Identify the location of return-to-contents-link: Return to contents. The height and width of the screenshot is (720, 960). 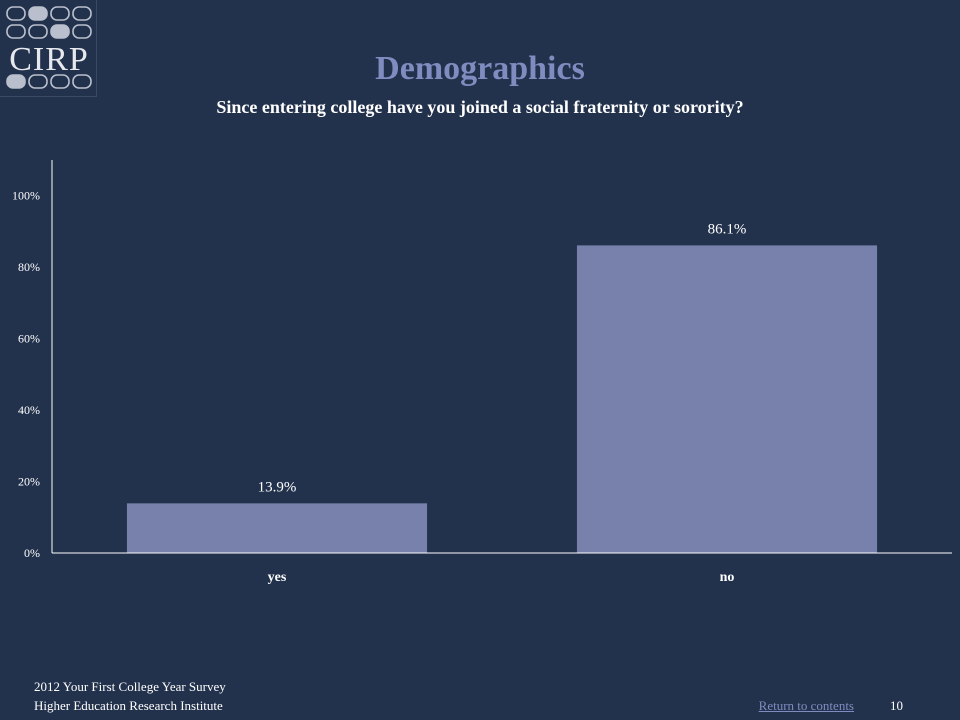
(806, 705).